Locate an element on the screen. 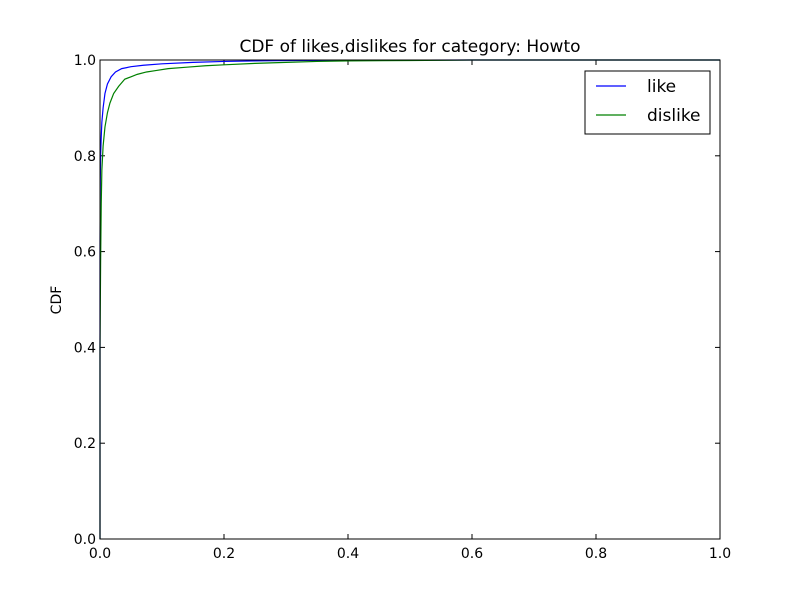  y-tick-label: 0.6 is located at coordinates (85, 253).